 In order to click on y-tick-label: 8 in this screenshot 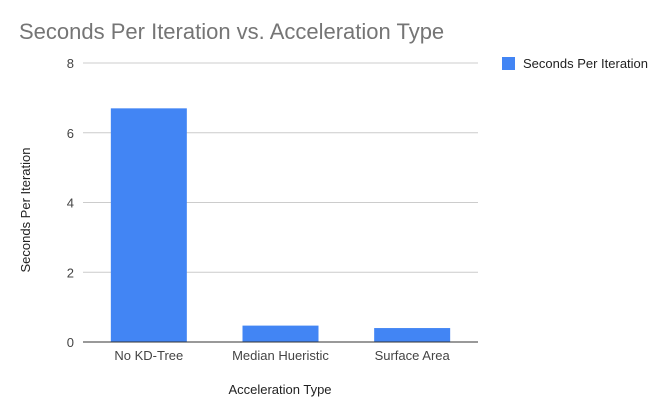, I will do `click(70, 63)`.